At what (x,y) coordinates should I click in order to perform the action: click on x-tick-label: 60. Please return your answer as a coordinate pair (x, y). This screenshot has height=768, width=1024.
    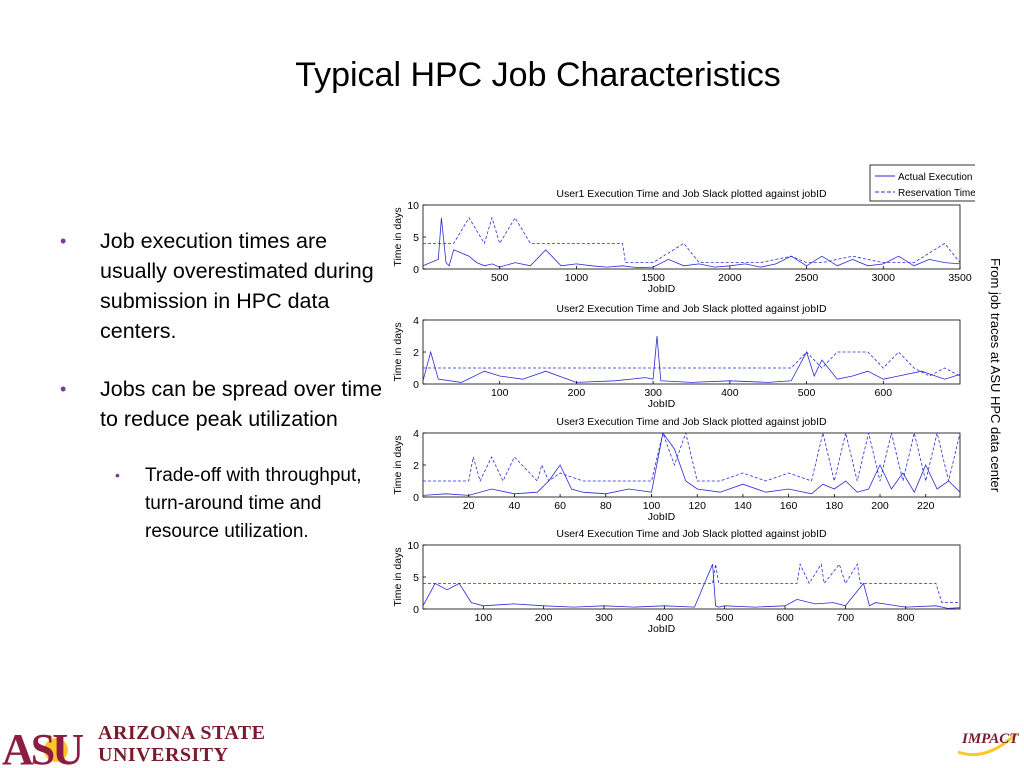
    Looking at the image, I should click on (560, 506).